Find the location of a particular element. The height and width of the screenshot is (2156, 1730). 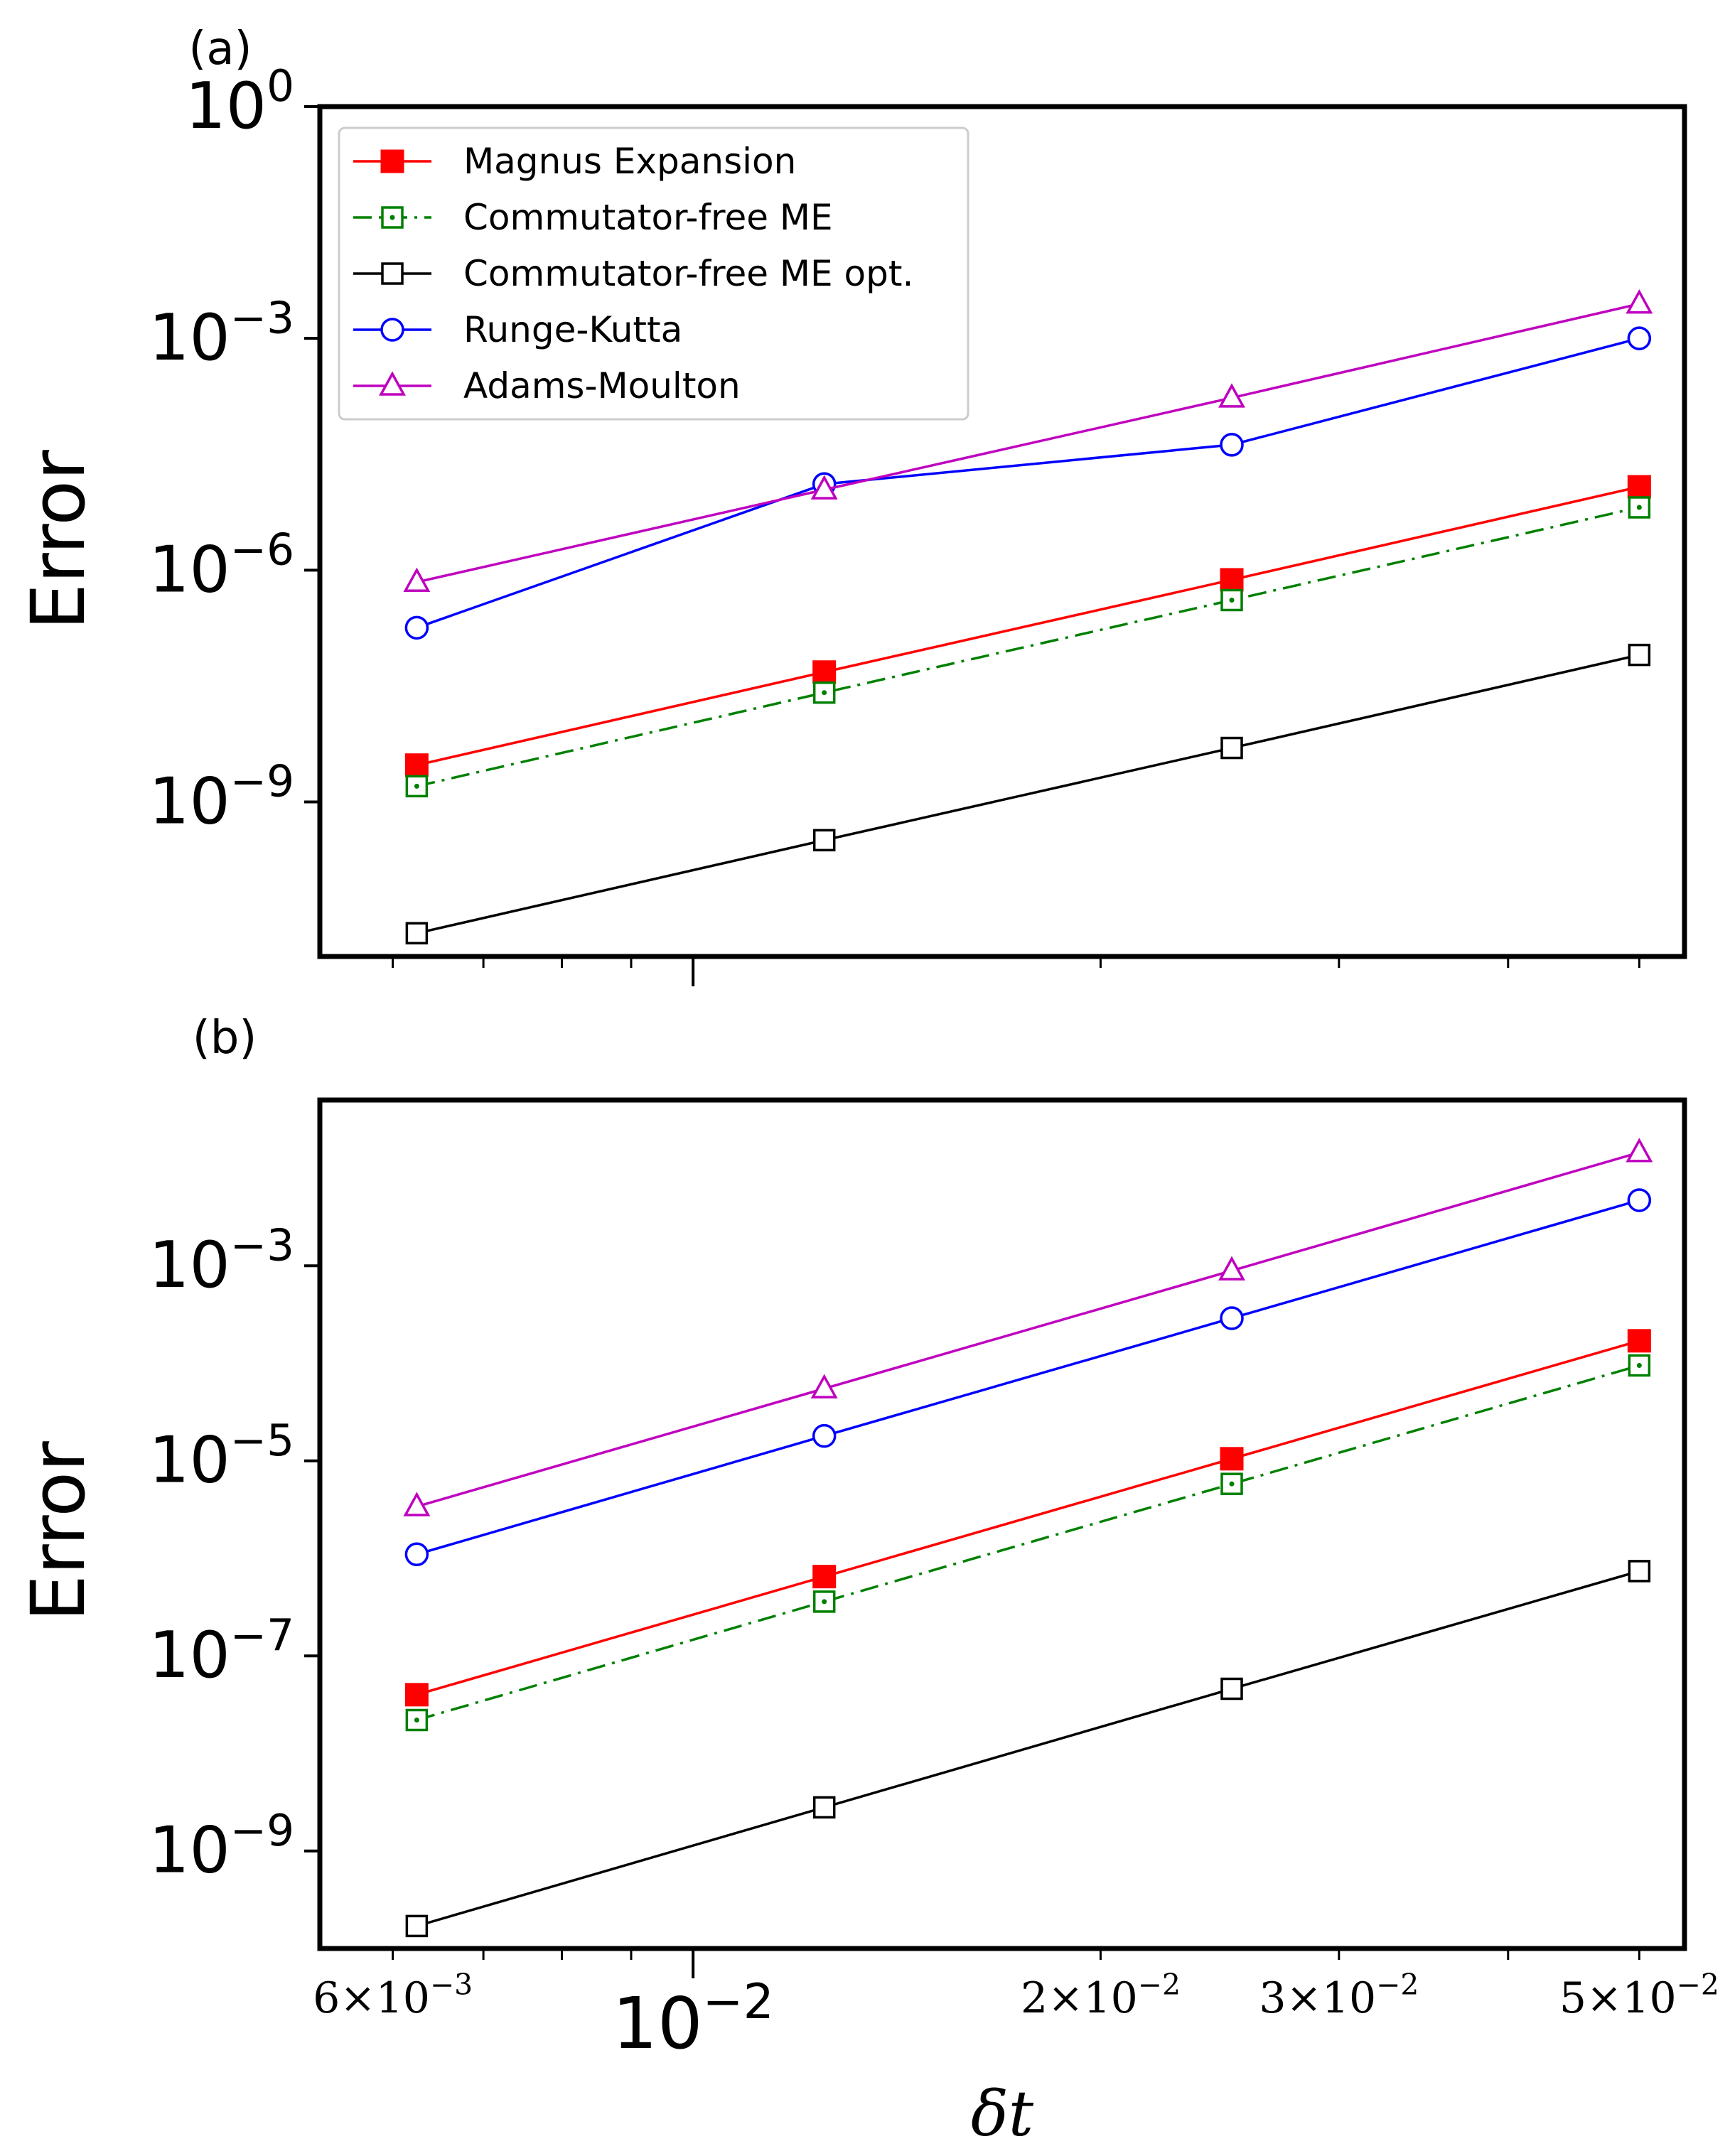

panel-a-commutator-free-me-point-3-dot is located at coordinates (1639, 507).